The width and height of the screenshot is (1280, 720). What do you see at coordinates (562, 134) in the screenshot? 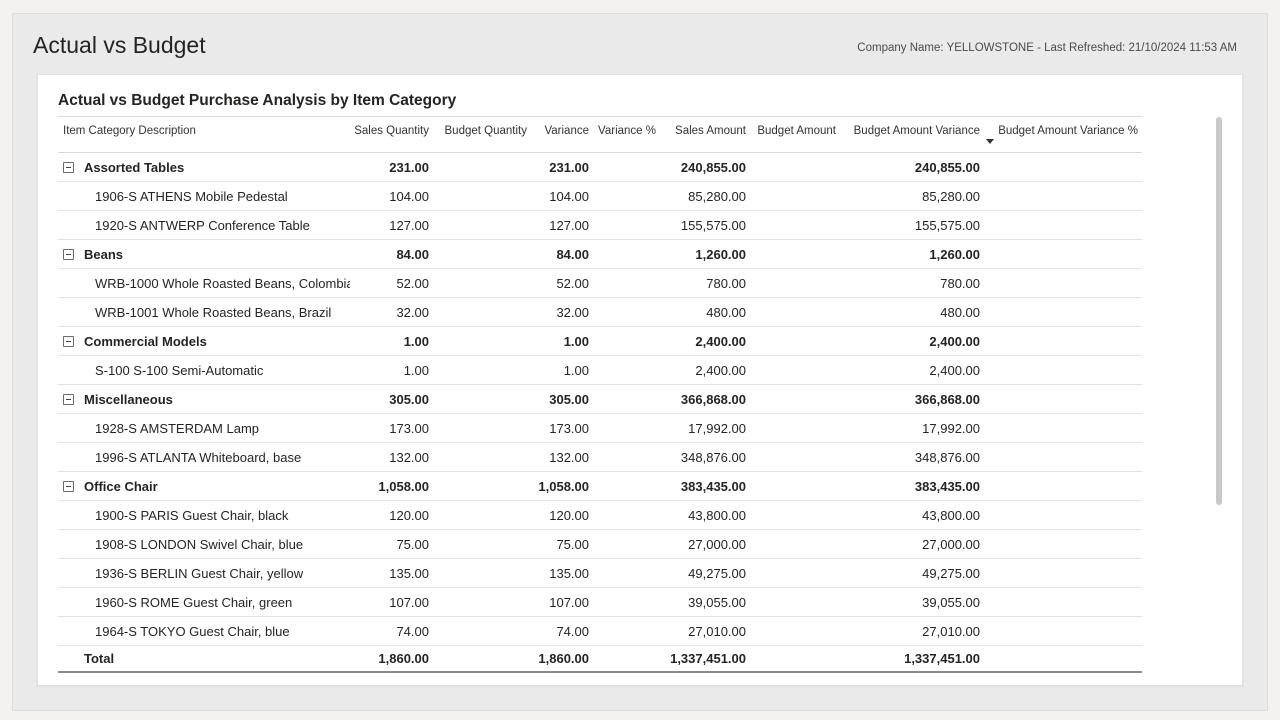
I see `column-header: Variance` at bounding box center [562, 134].